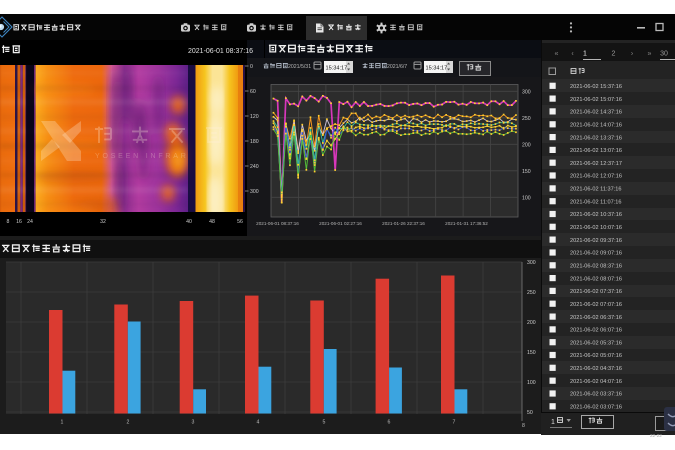 This screenshot has height=450, width=675. What do you see at coordinates (253, 92) in the screenshot?
I see `svg-text: 60` at bounding box center [253, 92].